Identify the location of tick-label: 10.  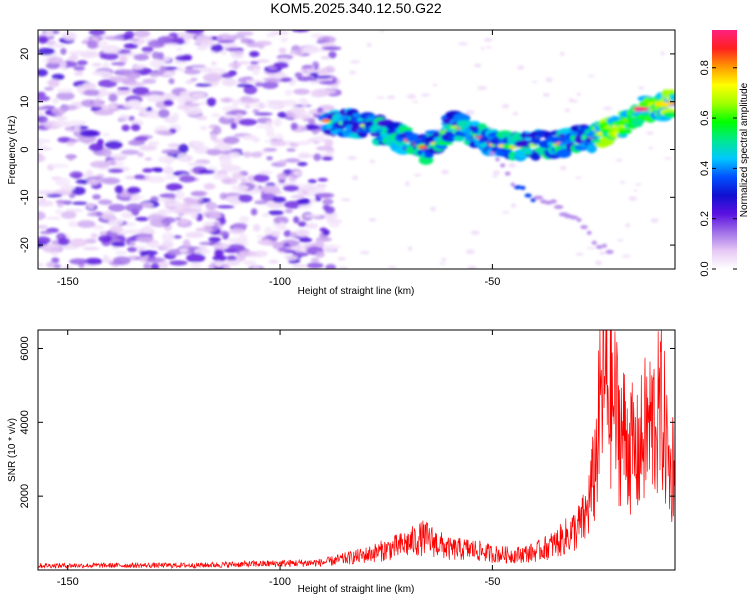
(25, 102).